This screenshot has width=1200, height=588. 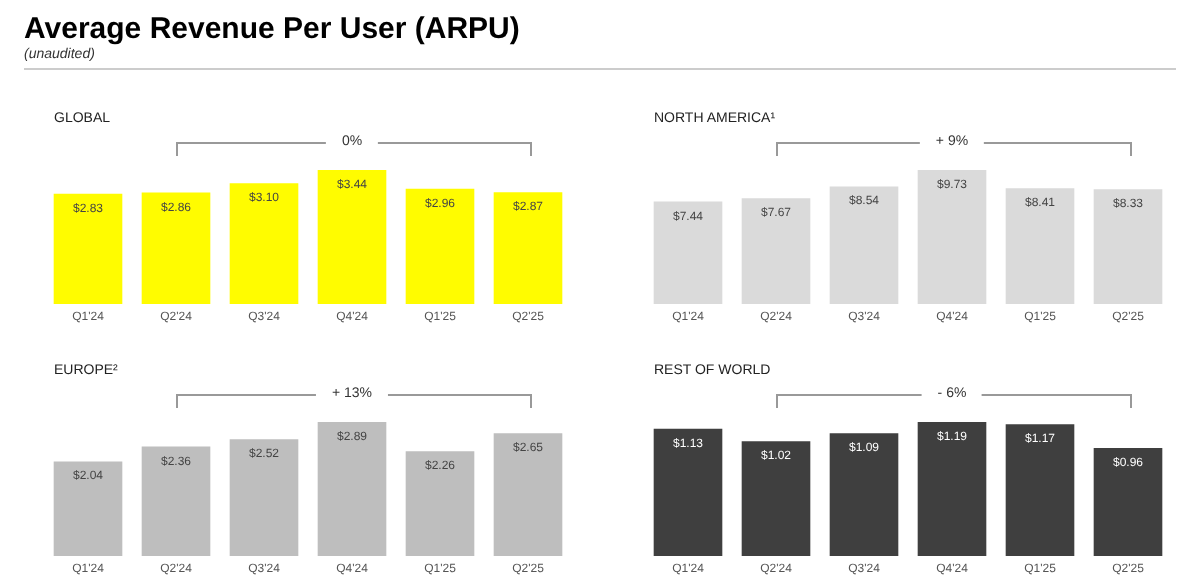 I want to click on text: Average Revenue Per User (ARPU), so click(x=272, y=29).